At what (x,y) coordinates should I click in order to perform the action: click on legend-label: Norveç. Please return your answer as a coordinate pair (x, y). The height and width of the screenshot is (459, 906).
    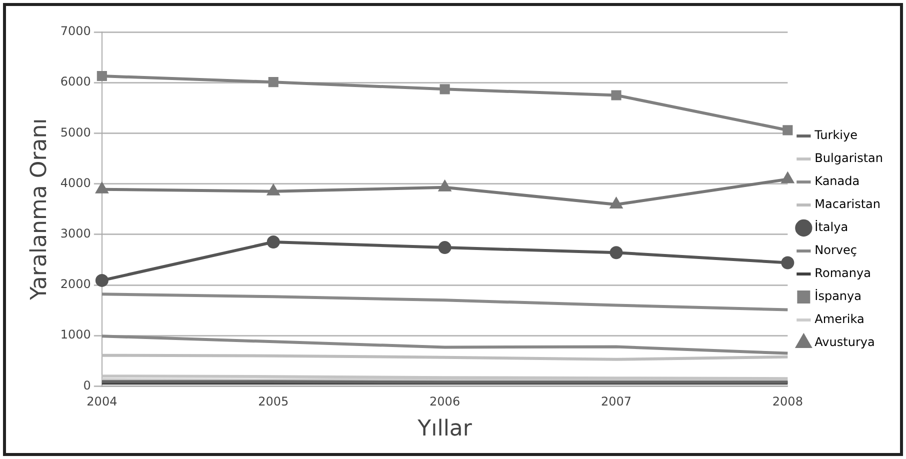
    Looking at the image, I should click on (836, 250).